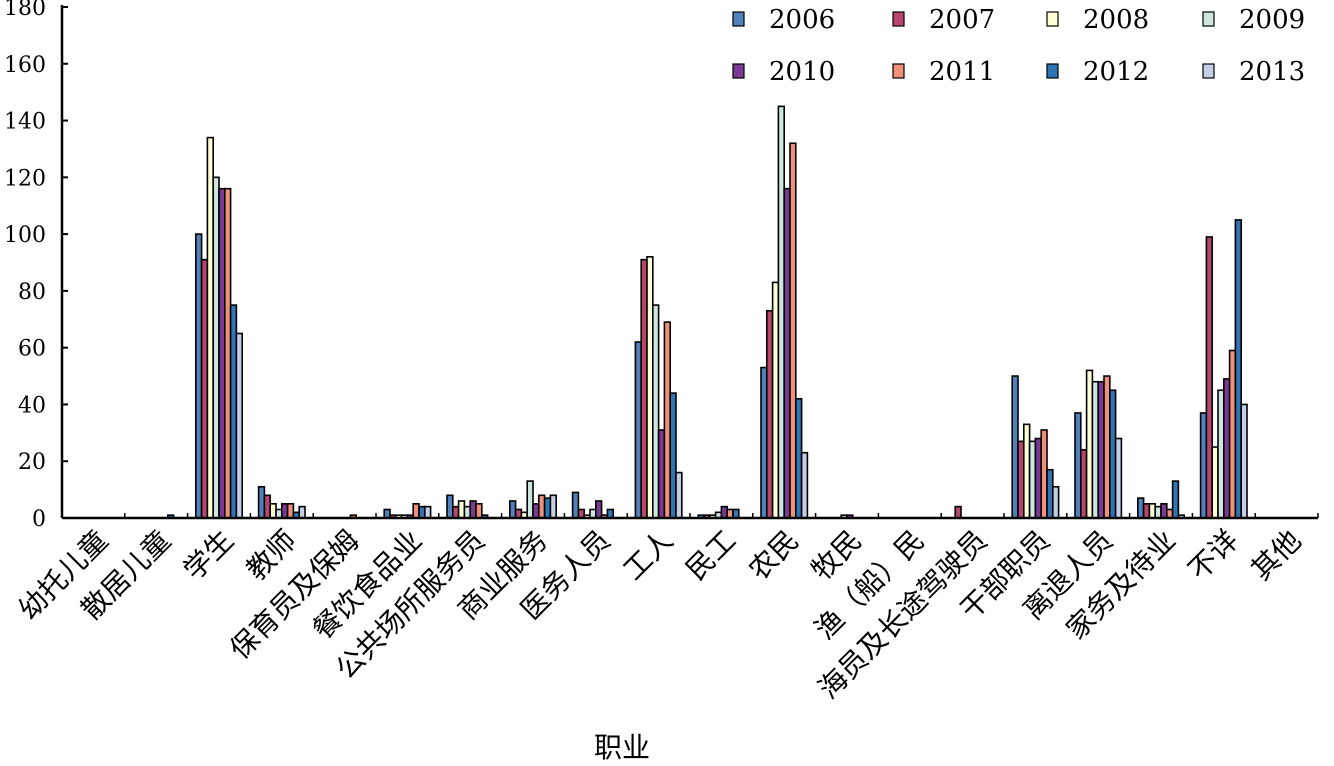 This screenshot has width=1334, height=766. I want to click on legend-swatch-2013, so click(1208, 71).